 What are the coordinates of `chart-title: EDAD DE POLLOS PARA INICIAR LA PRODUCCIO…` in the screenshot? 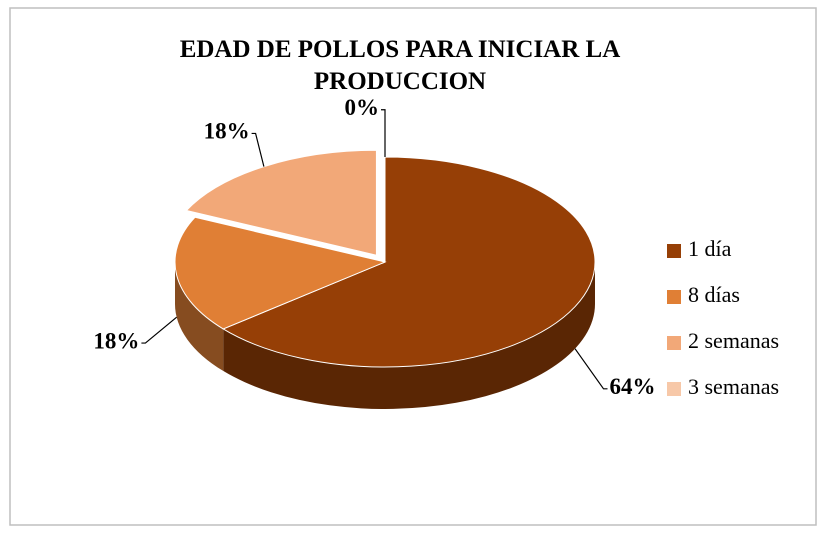 It's located at (400, 65).